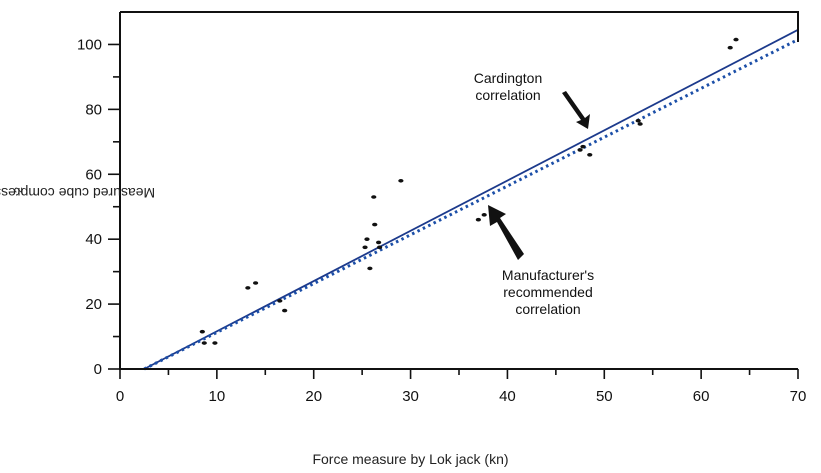  Describe the element at coordinates (701, 396) in the screenshot. I see `x-tick-label: 60` at that location.